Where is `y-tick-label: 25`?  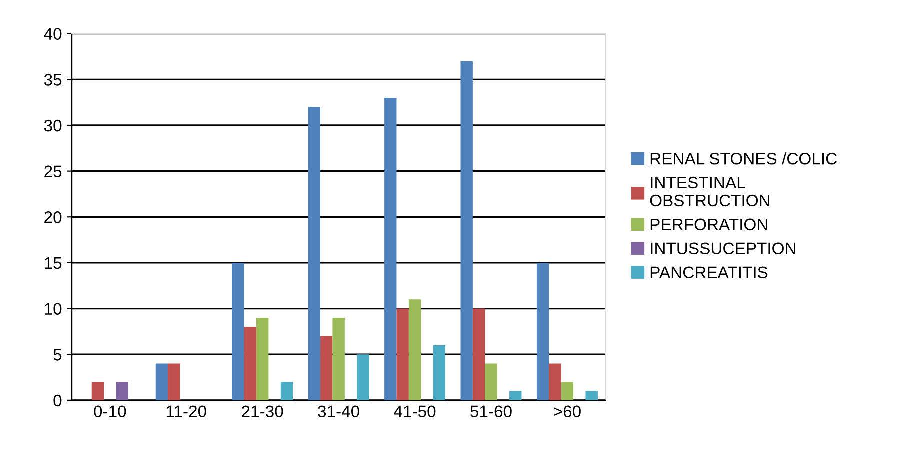 y-tick-label: 25 is located at coordinates (53, 172).